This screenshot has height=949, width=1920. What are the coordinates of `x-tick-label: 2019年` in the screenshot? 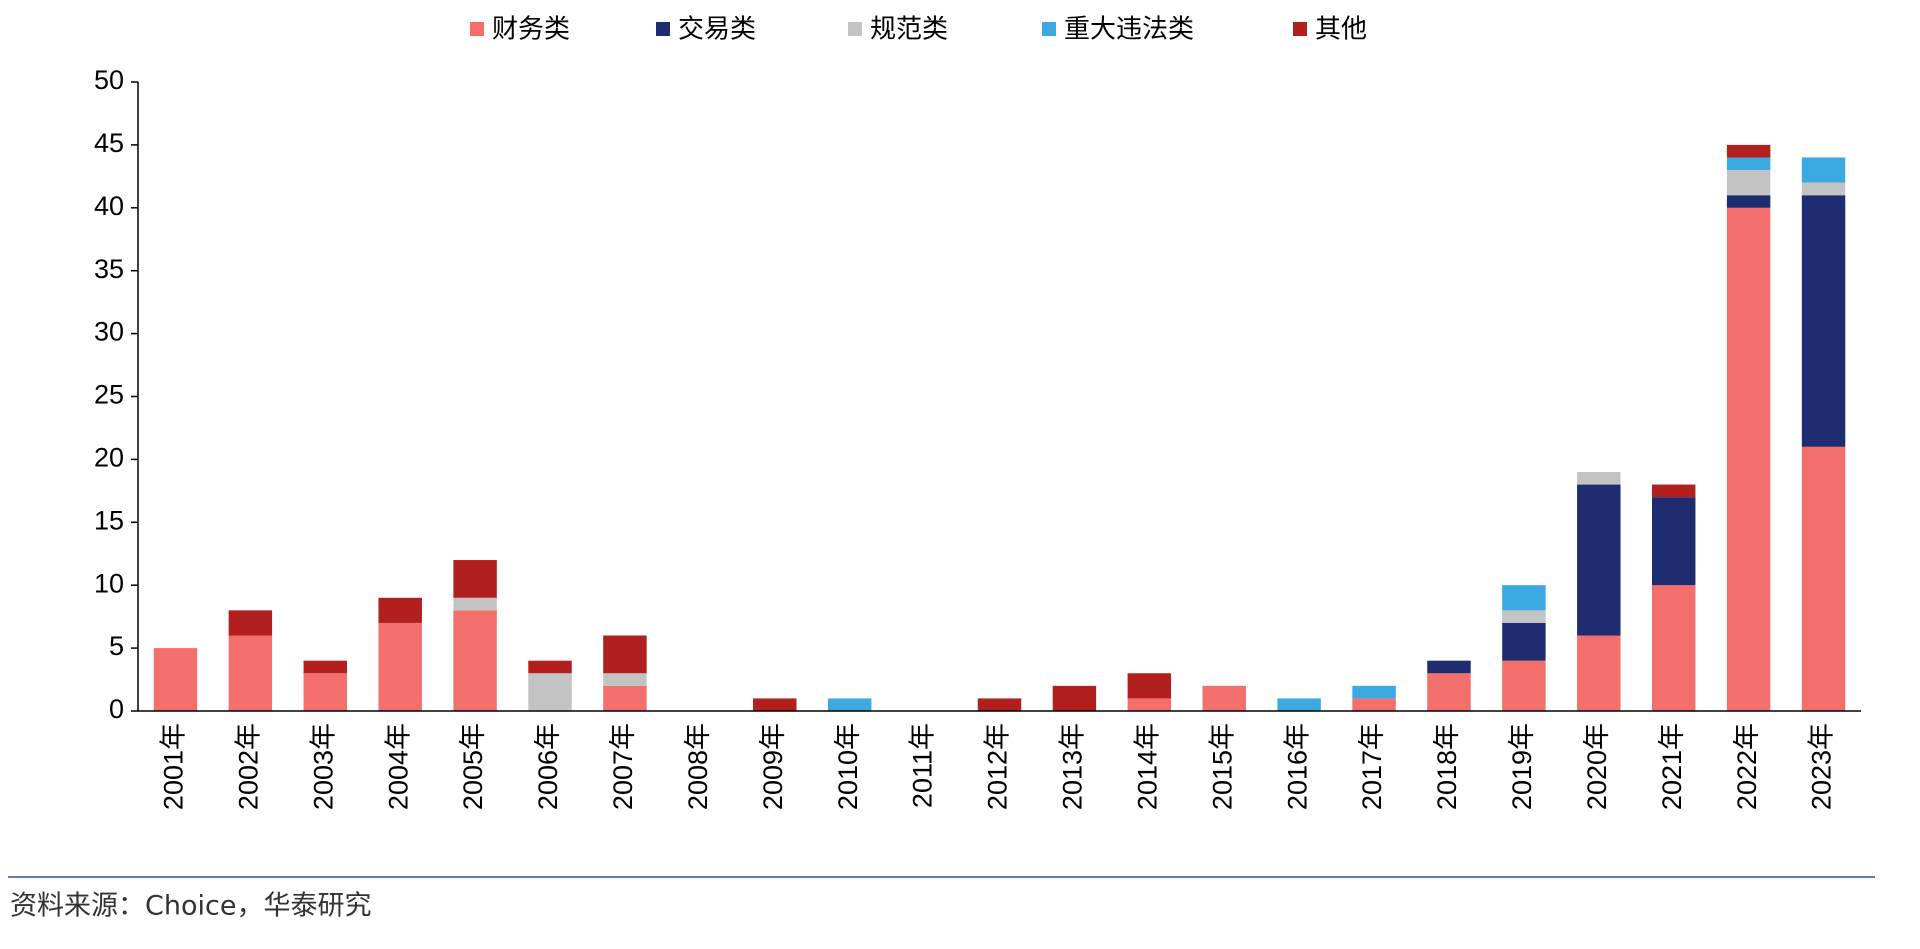 It's located at (1522, 766).